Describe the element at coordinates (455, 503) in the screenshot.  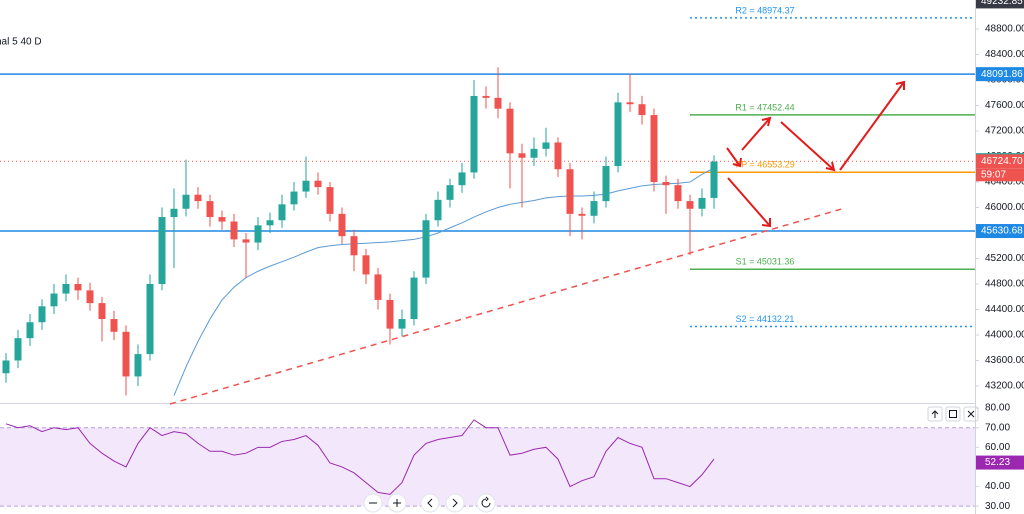
I see `scroll-right-button` at that location.